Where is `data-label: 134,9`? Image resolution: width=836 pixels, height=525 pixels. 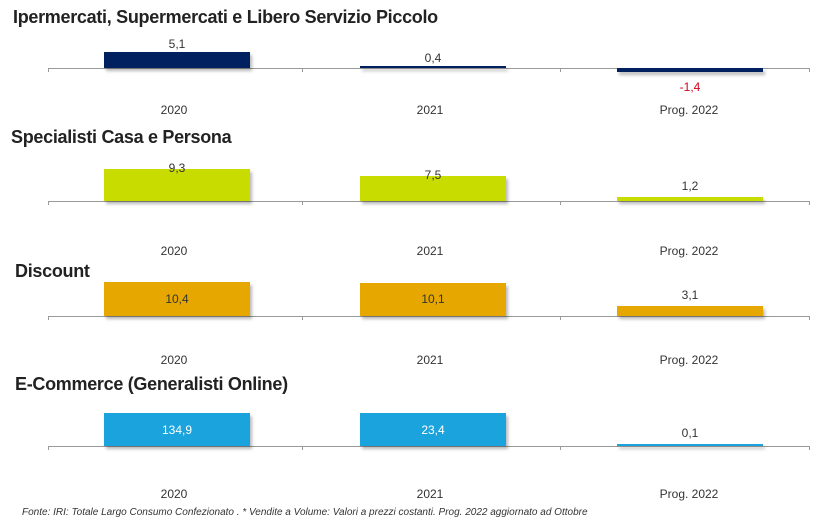
data-label: 134,9 is located at coordinates (177, 429).